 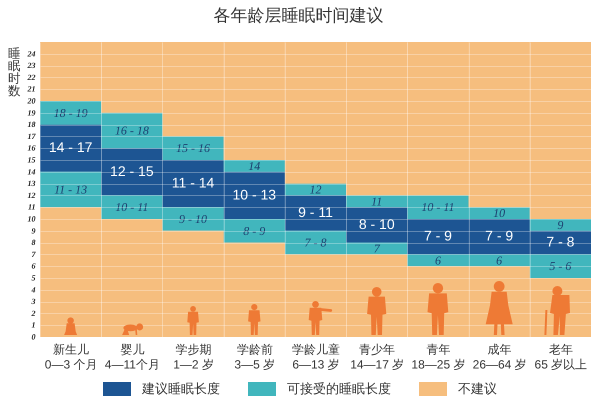 What do you see at coordinates (32, 160) in the screenshot?
I see `y-tick-label: 15` at bounding box center [32, 160].